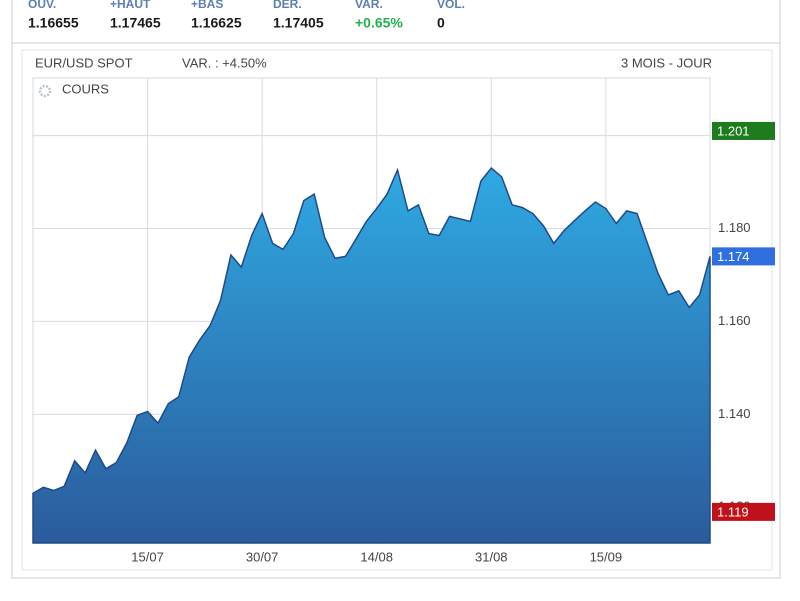 This screenshot has height=601, width=800. Describe the element at coordinates (734, 320) in the screenshot. I see `y-tick-label: 1.160` at that location.